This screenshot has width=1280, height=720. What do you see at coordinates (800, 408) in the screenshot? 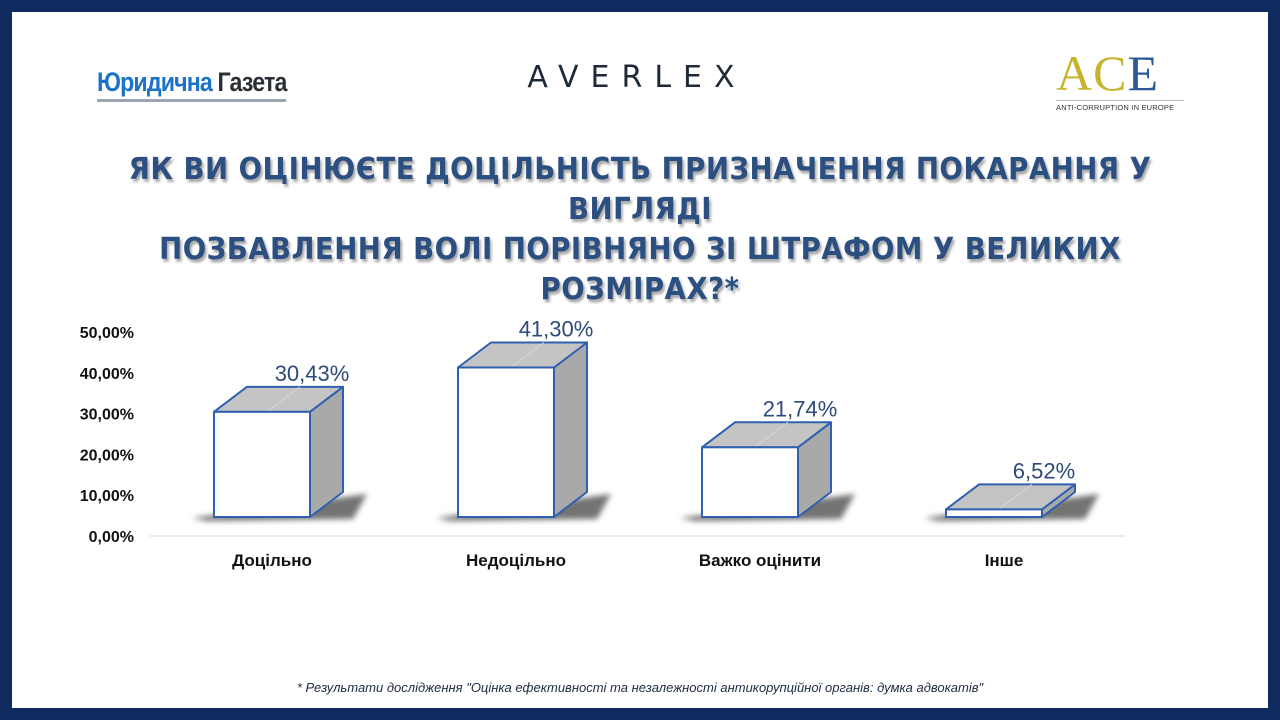
I see `value-label: 21,74%` at bounding box center [800, 408].